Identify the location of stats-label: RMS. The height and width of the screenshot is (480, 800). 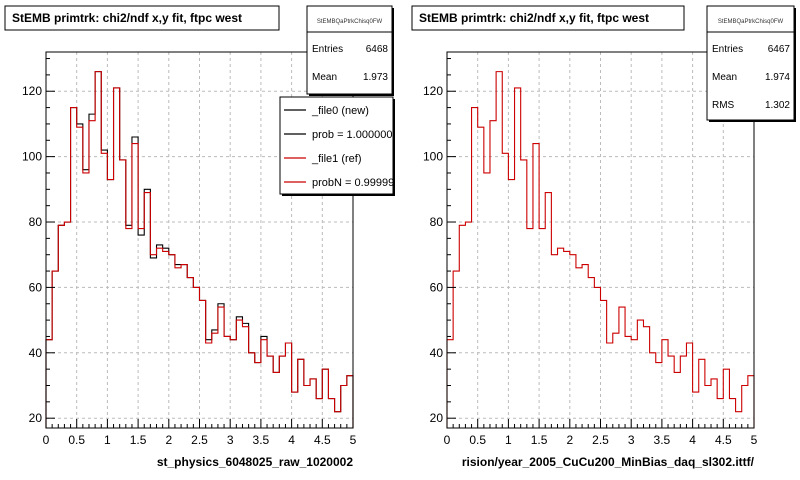
(723, 105).